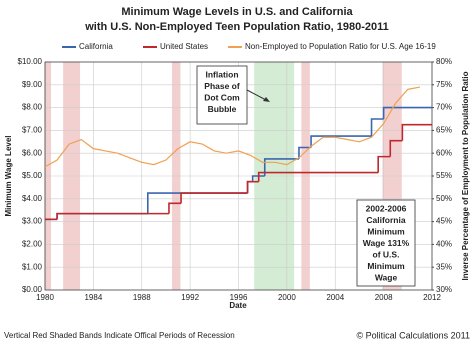 This screenshot has width=474, height=344. What do you see at coordinates (190, 297) in the screenshot?
I see `x-tick-label: 1992` at bounding box center [190, 297].